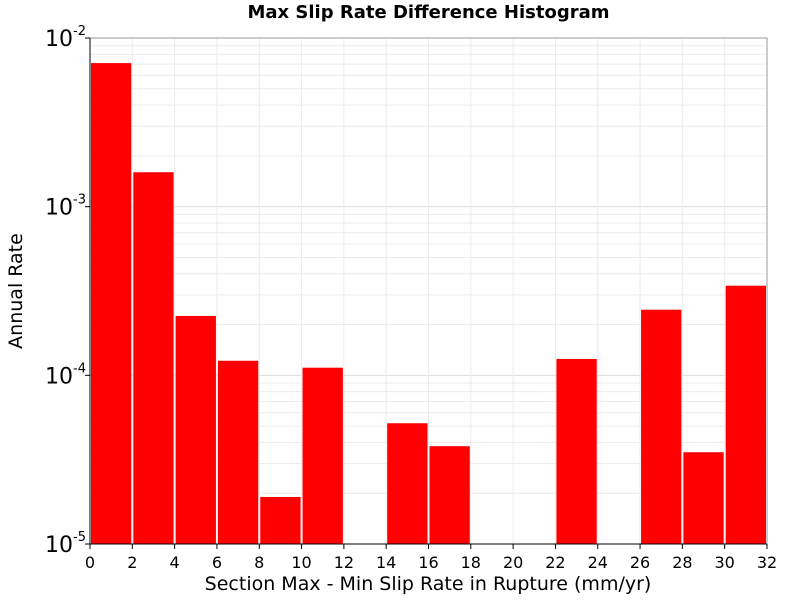 This screenshot has height=600, width=800. I want to click on x-tick-label: 30, so click(725, 562).